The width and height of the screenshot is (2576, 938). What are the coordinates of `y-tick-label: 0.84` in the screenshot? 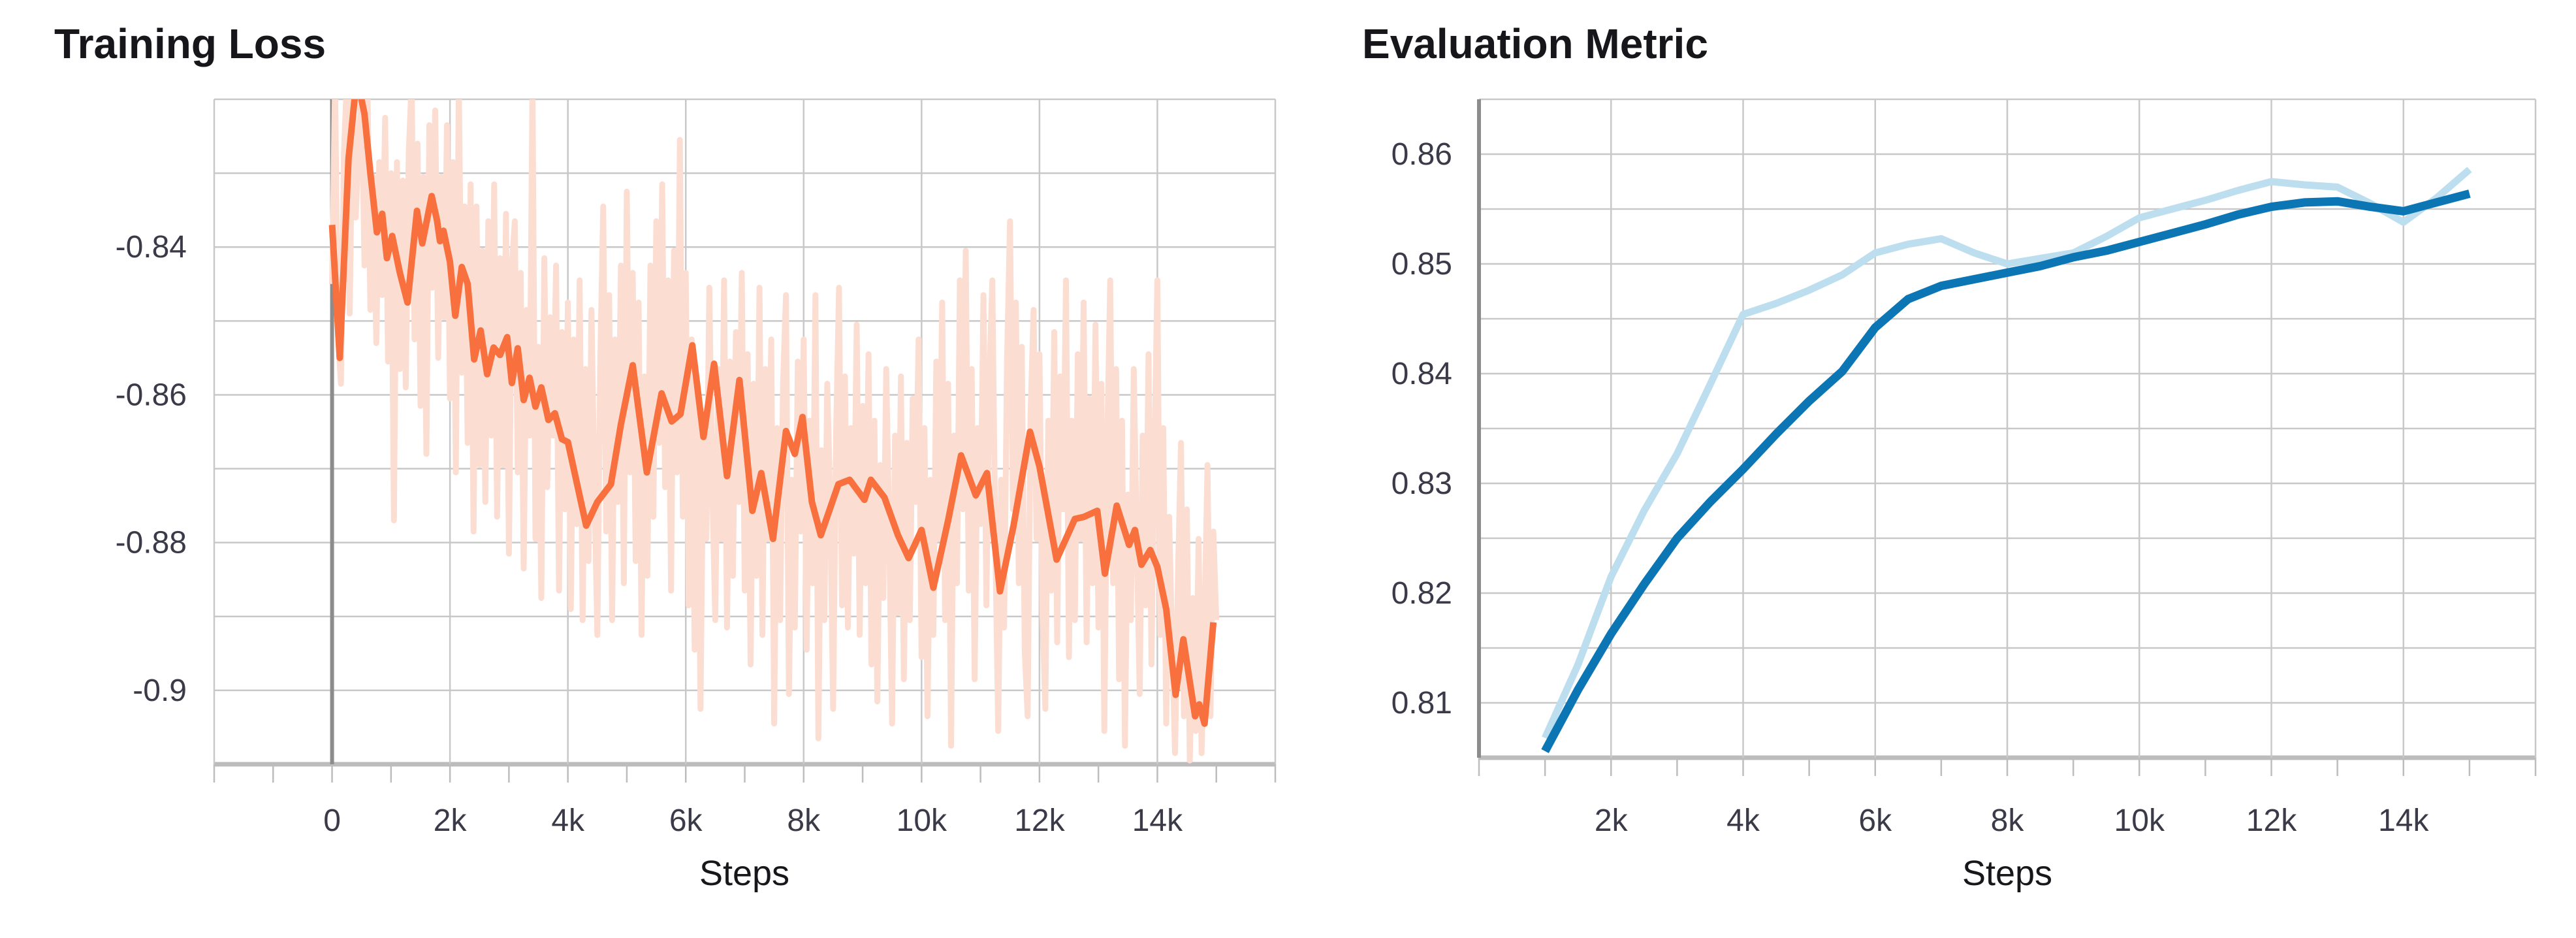 It's located at (1422, 374).